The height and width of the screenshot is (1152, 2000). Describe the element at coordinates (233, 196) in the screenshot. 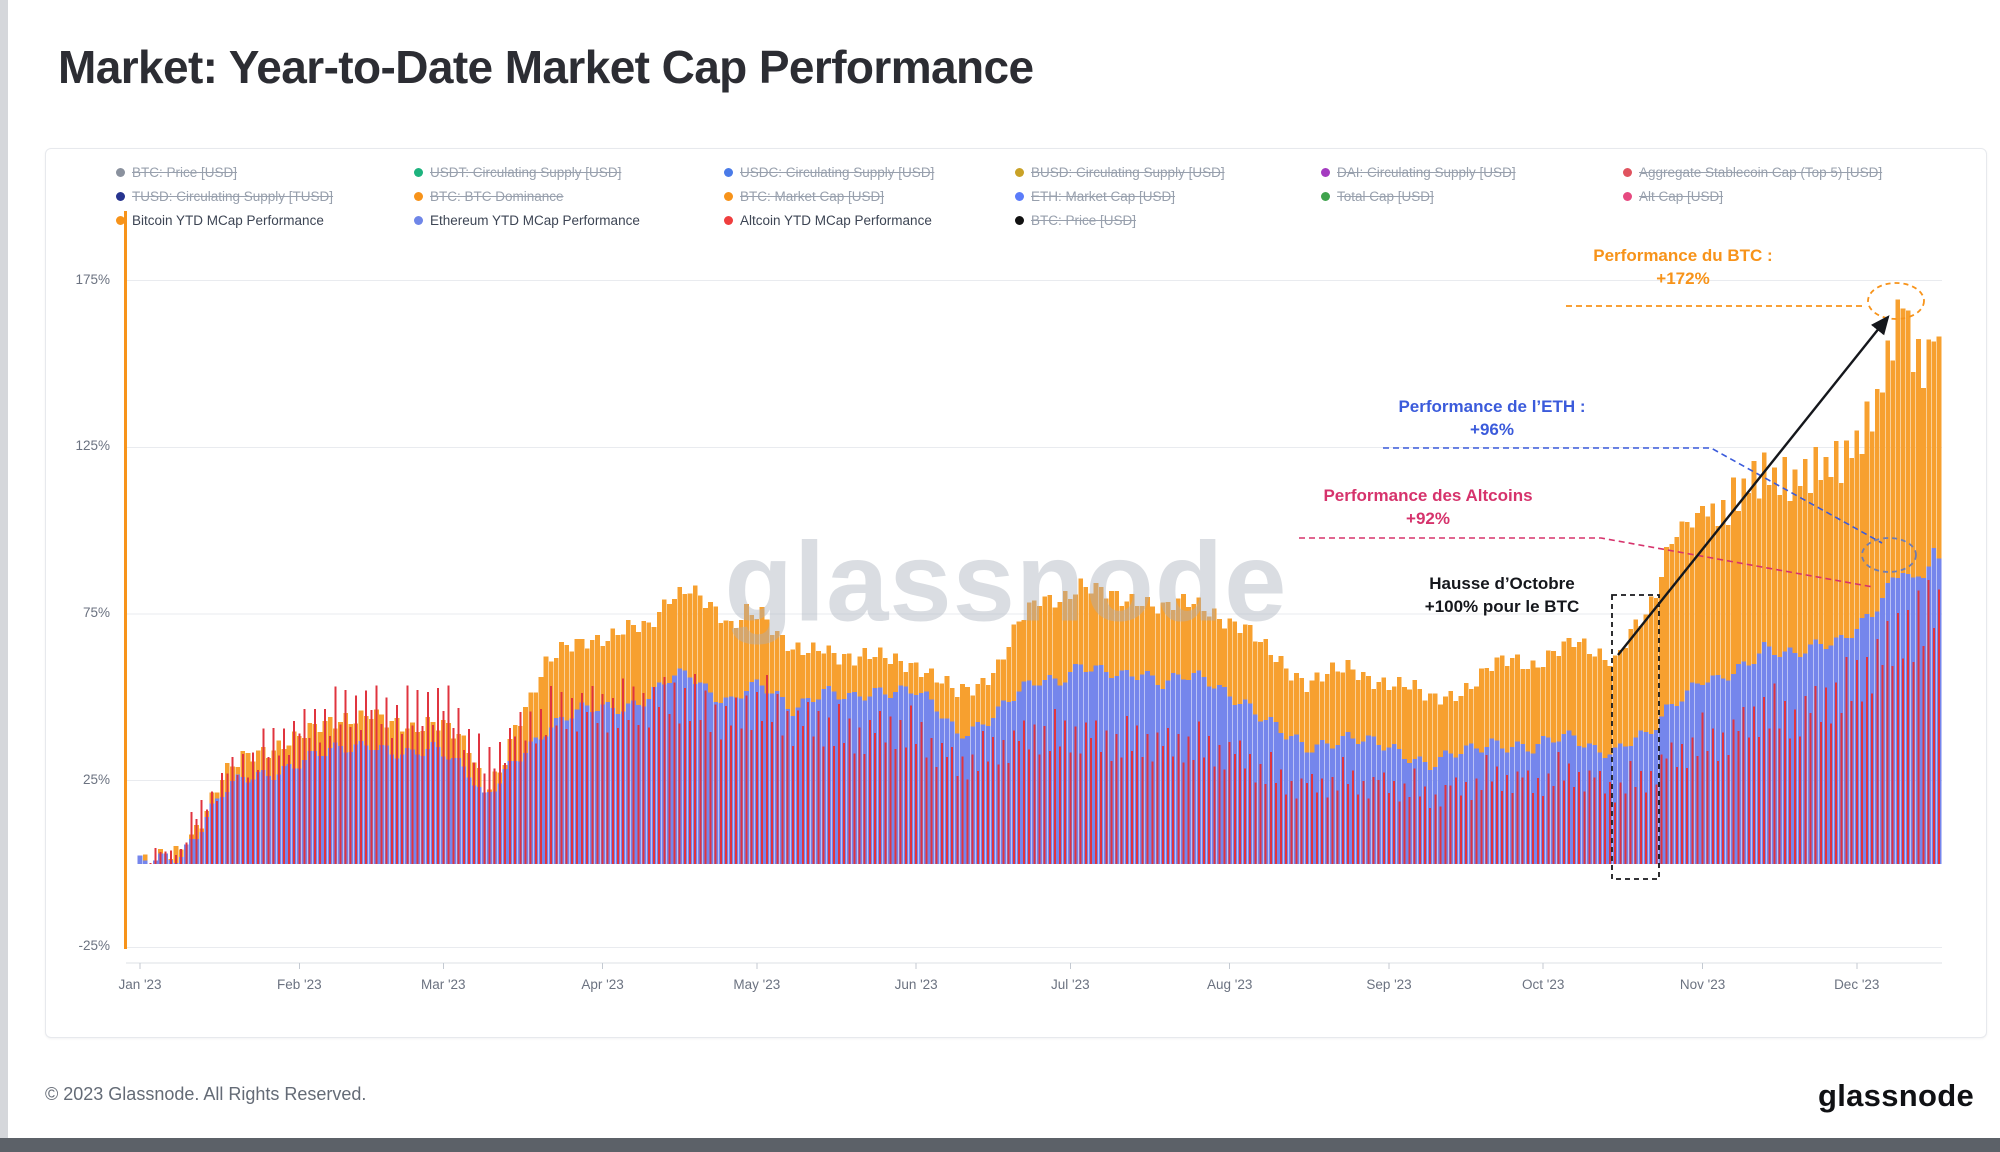

I see `legend-item-label: TUSD: Circulating Supply [TUSD]` at that location.